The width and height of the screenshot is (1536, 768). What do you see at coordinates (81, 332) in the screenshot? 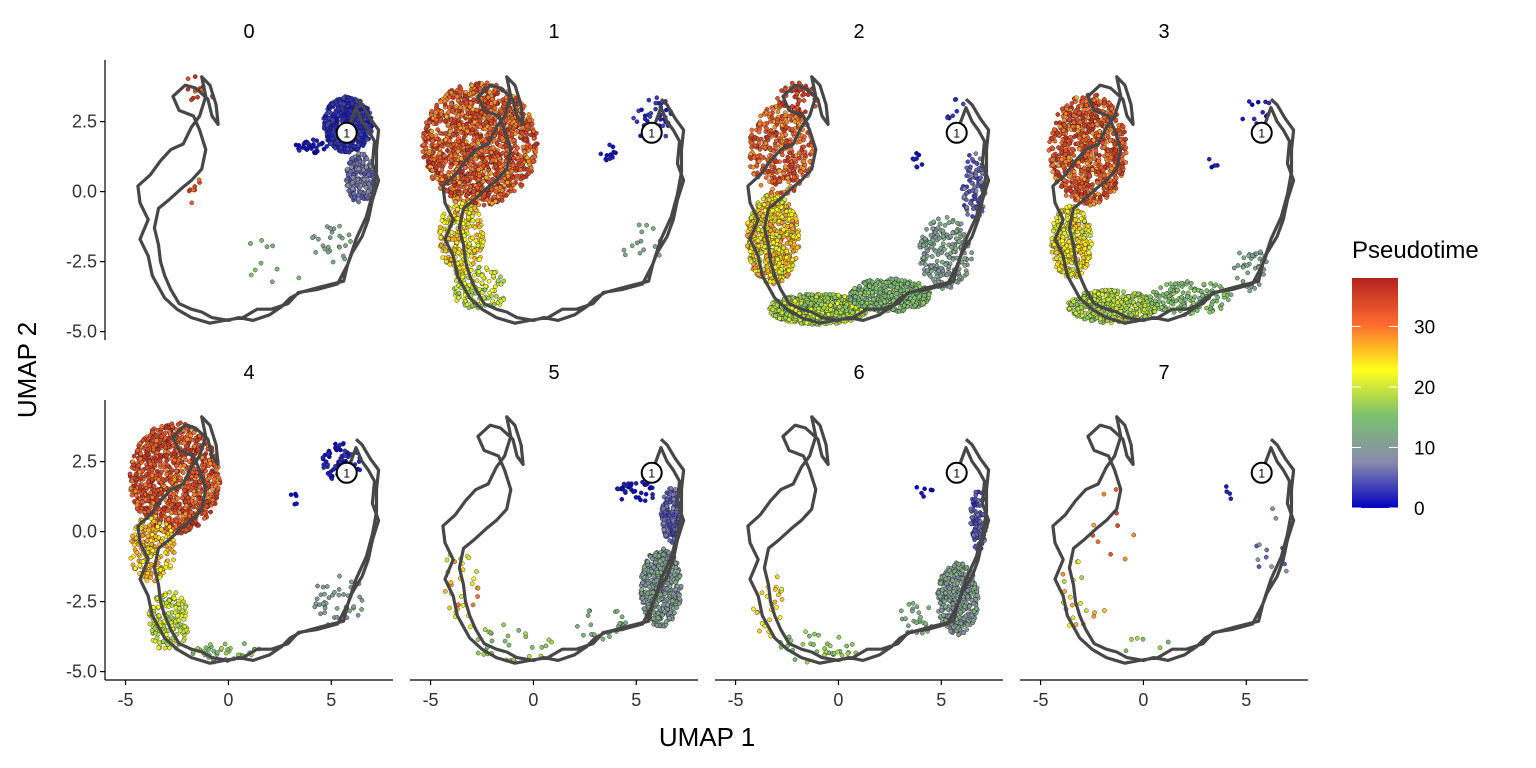
I see `y-tick-label: -5.0` at bounding box center [81, 332].